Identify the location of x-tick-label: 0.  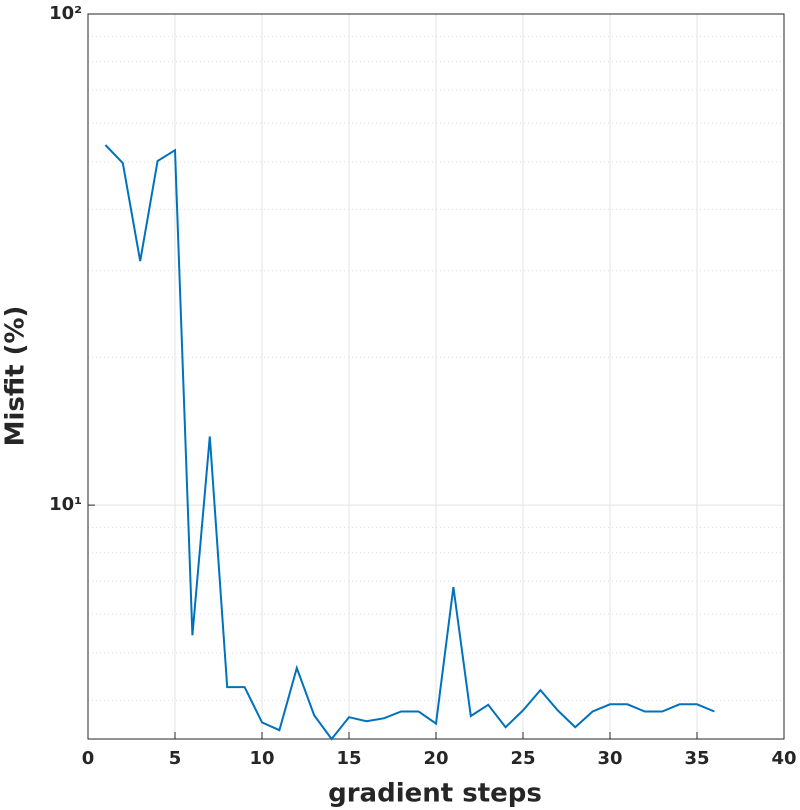
(88, 758).